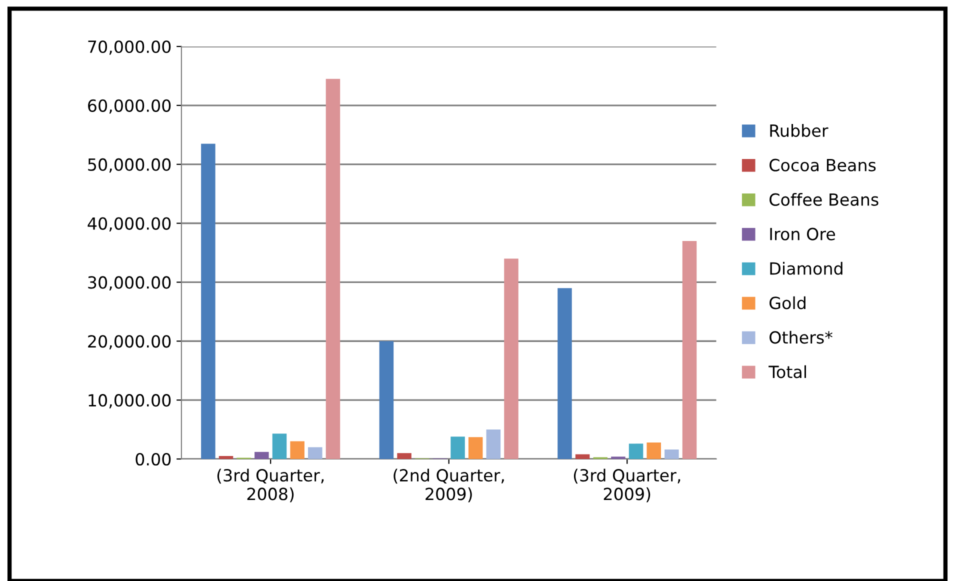 The height and width of the screenshot is (581, 955). What do you see at coordinates (787, 371) in the screenshot?
I see `legend-label: Total` at bounding box center [787, 371].